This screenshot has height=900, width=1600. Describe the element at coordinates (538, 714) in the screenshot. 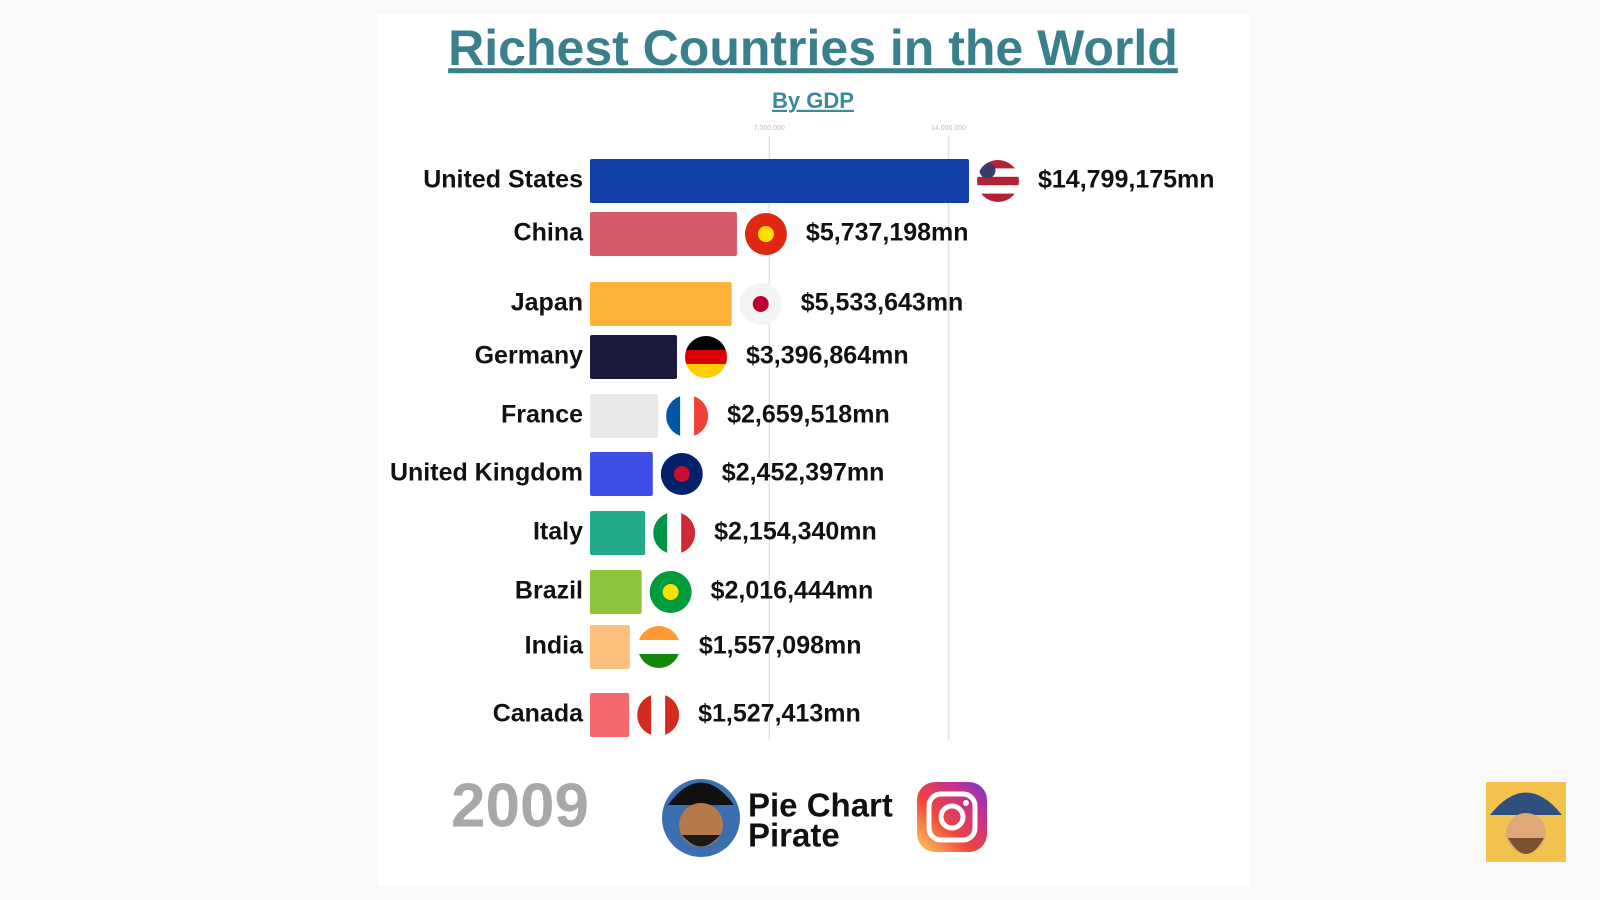

I see `category-label: Canada` at that location.